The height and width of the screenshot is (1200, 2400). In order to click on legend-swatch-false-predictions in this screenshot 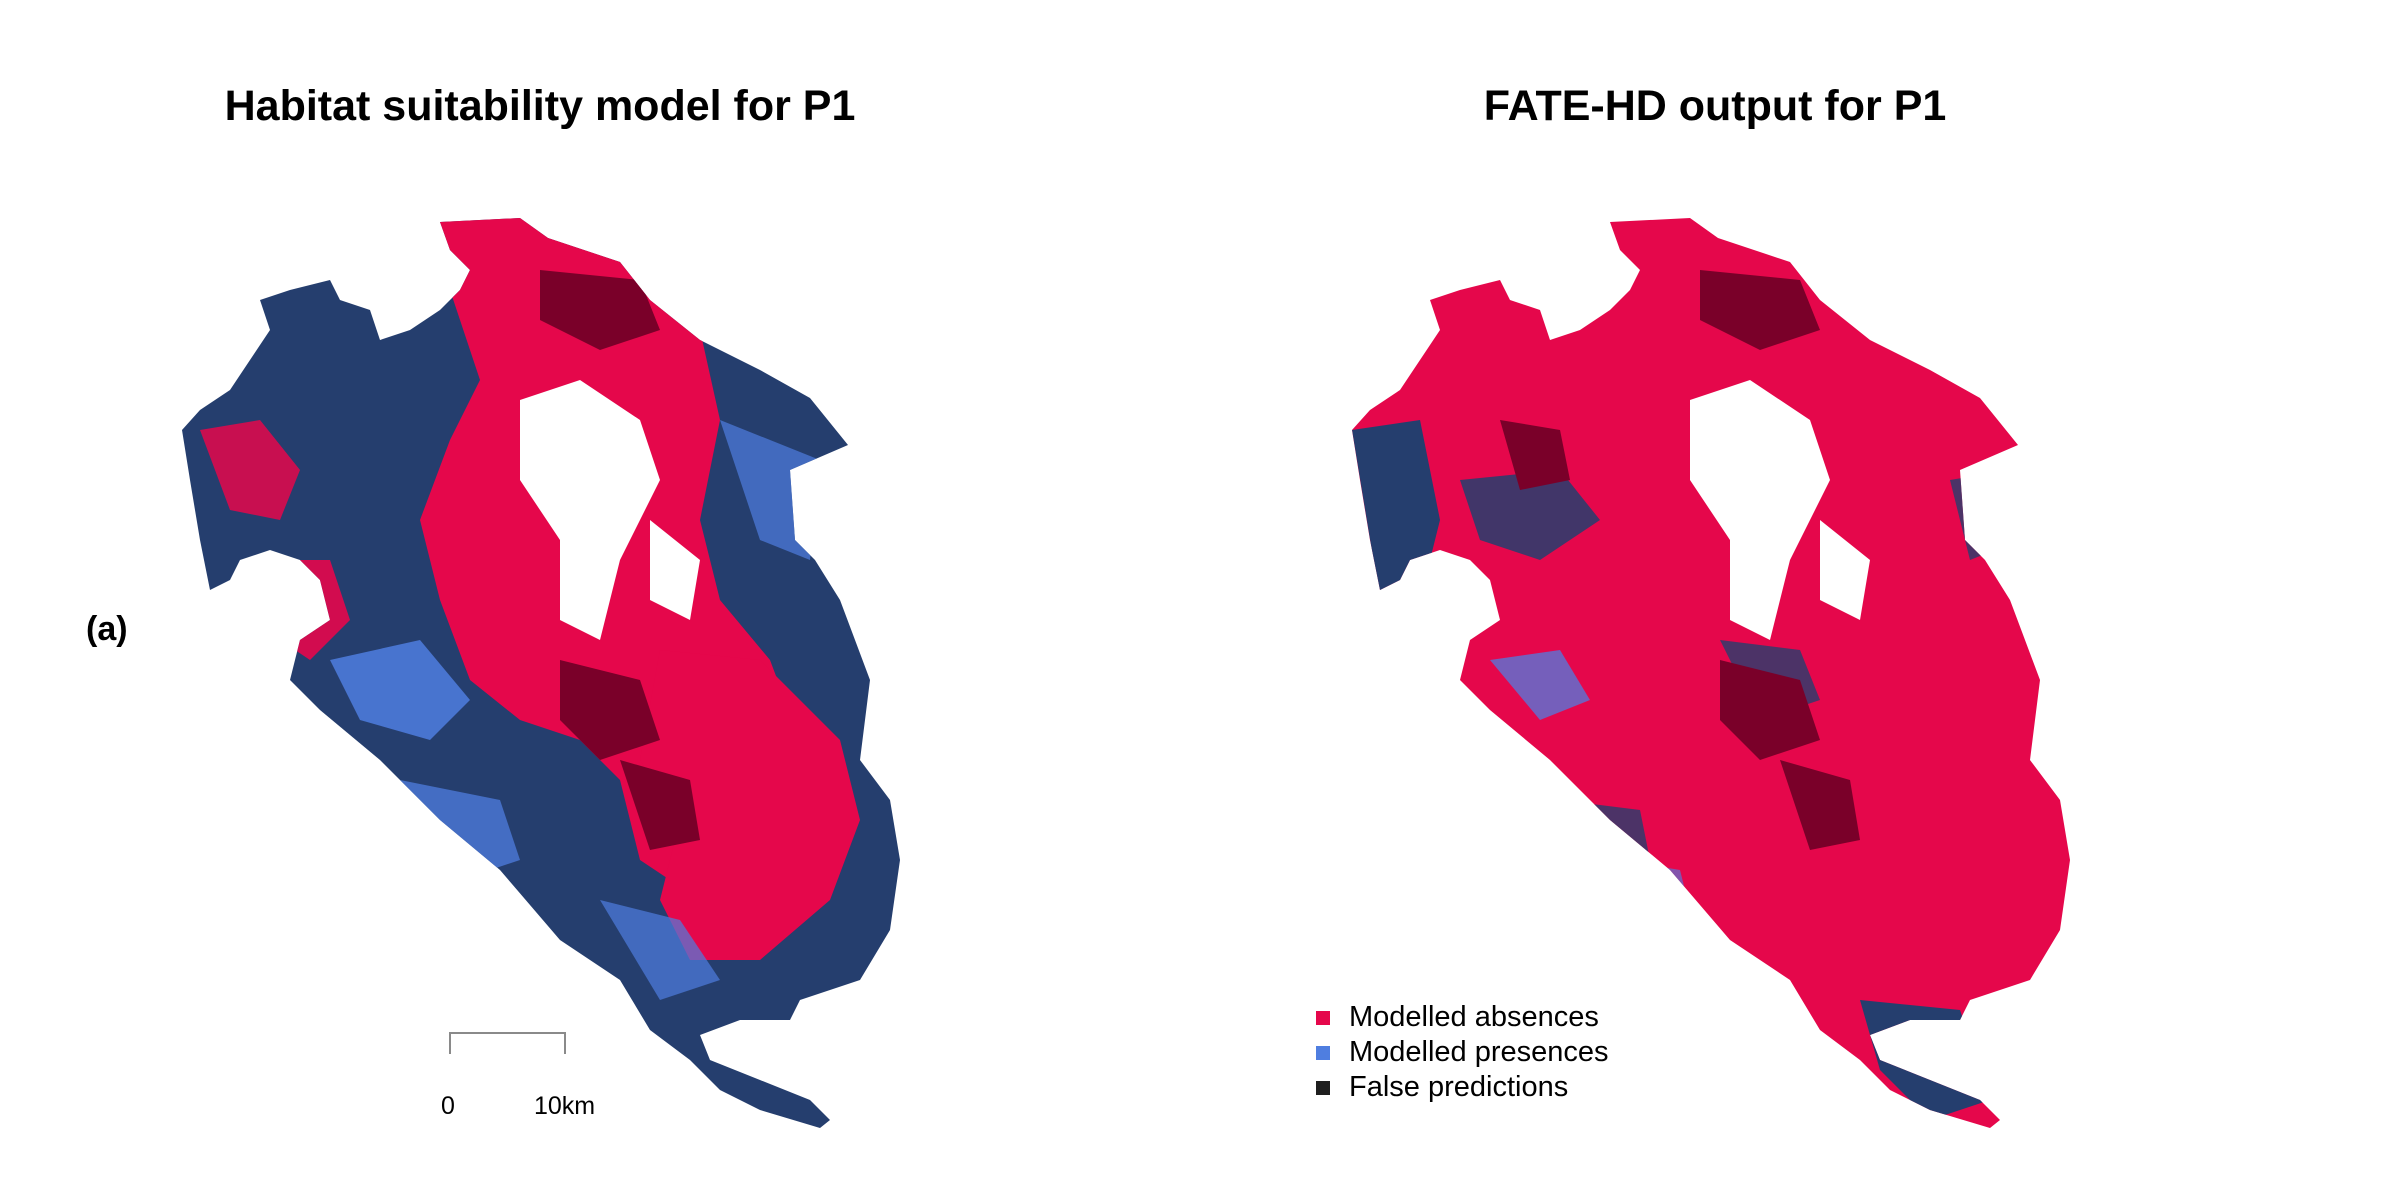, I will do `click(1323, 1087)`.